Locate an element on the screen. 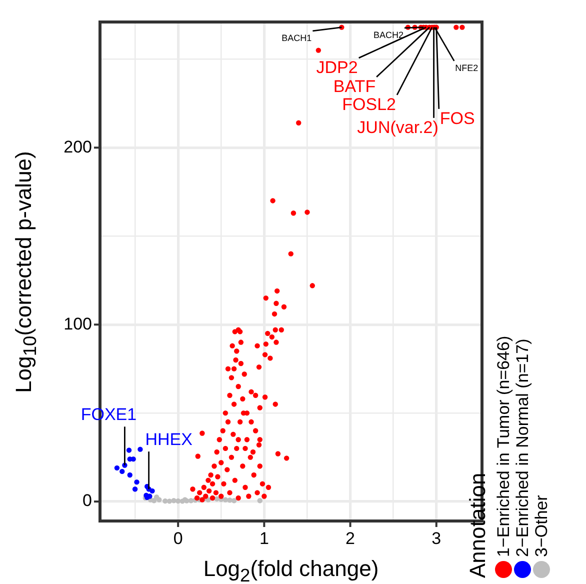 The height and width of the screenshot is (584, 586). annotation: FOSL2 is located at coordinates (369, 104).